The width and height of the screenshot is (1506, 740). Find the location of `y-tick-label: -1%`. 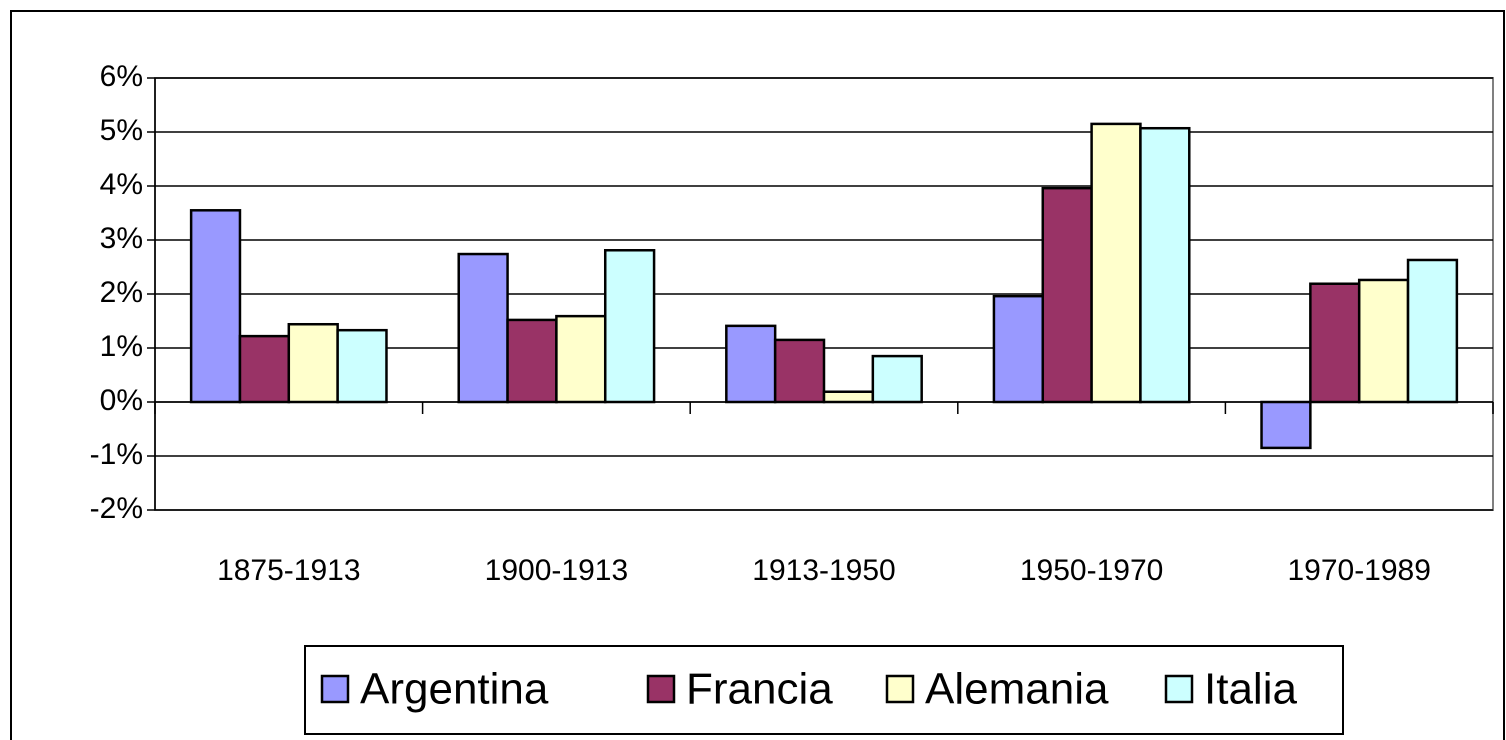

y-tick-label: -1% is located at coordinates (116, 454).